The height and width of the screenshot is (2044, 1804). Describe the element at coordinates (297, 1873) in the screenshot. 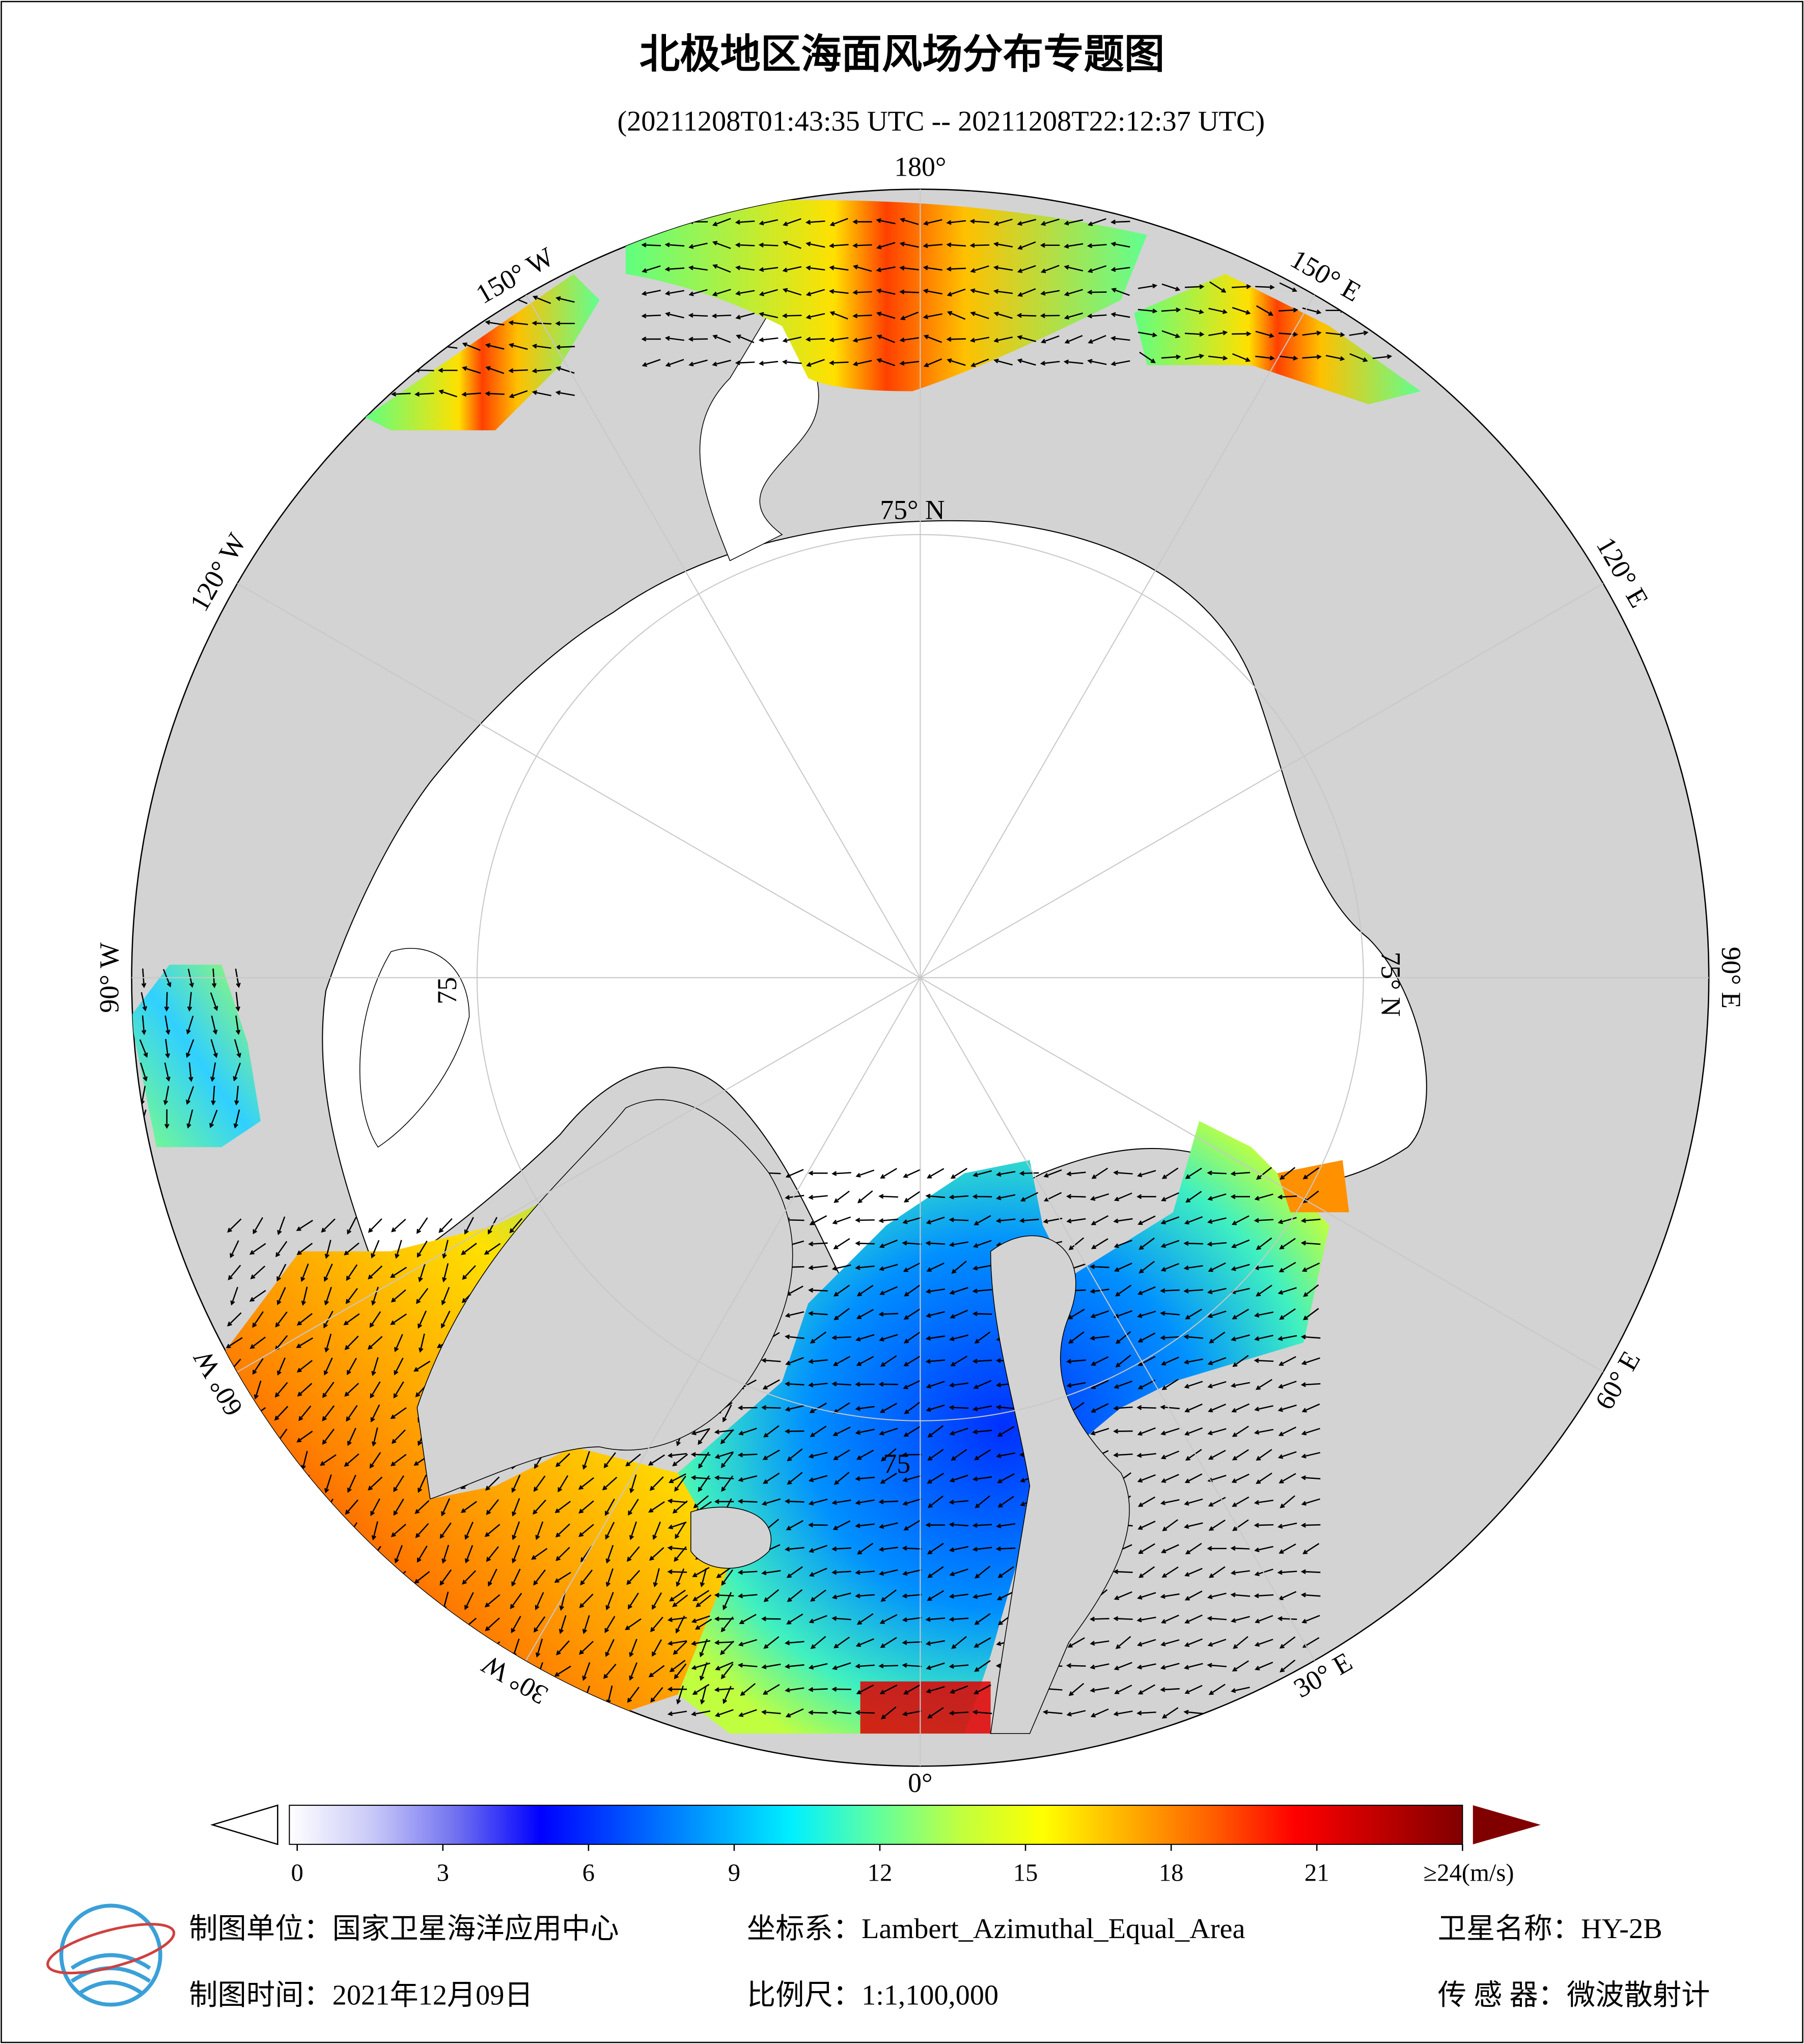

I see `colorbar-tick-label: 0` at that location.